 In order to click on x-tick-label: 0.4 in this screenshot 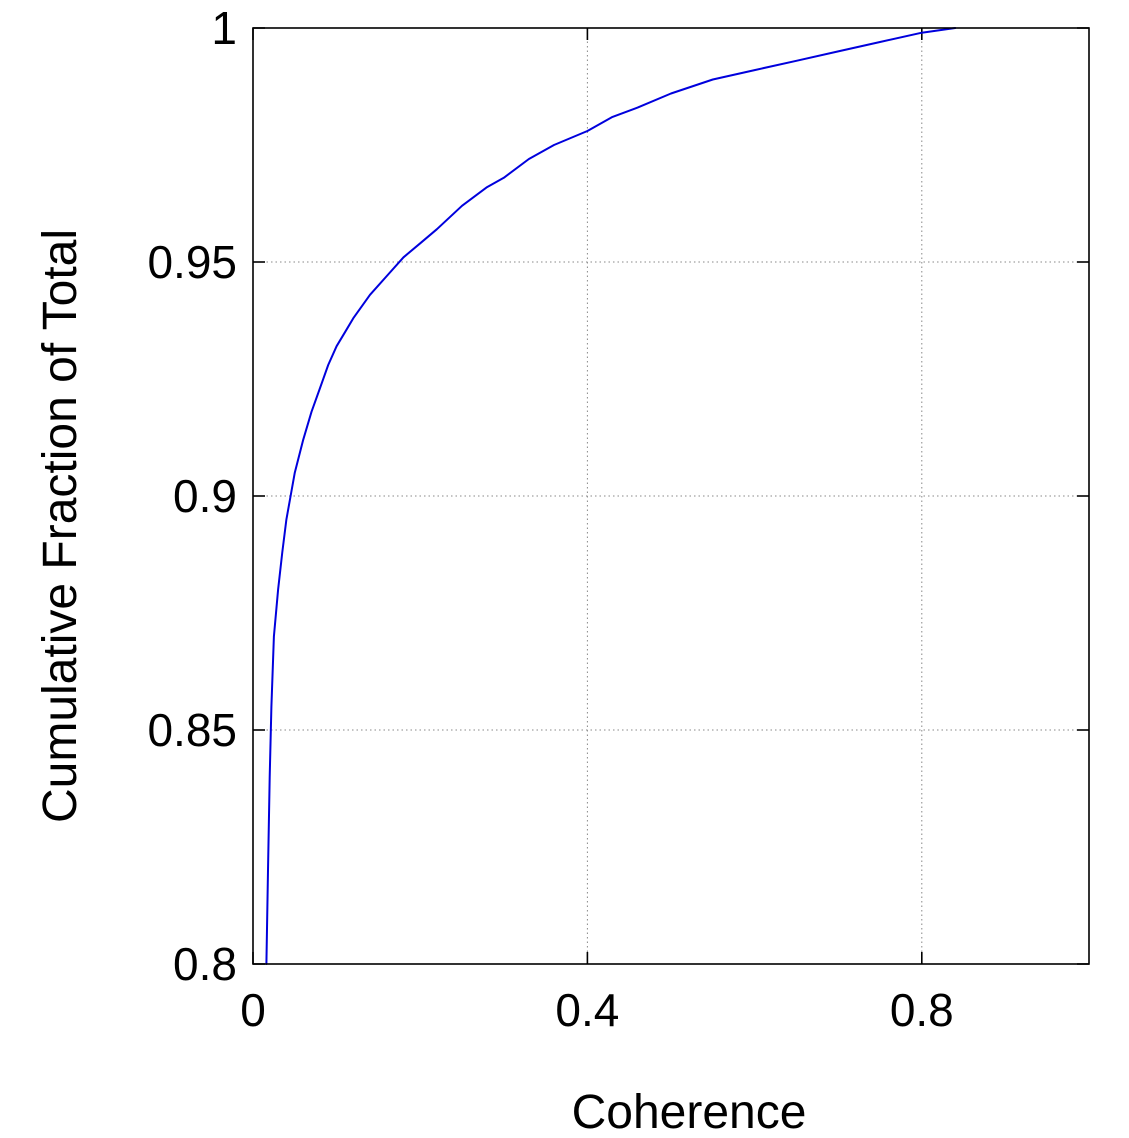, I will do `click(587, 1010)`.